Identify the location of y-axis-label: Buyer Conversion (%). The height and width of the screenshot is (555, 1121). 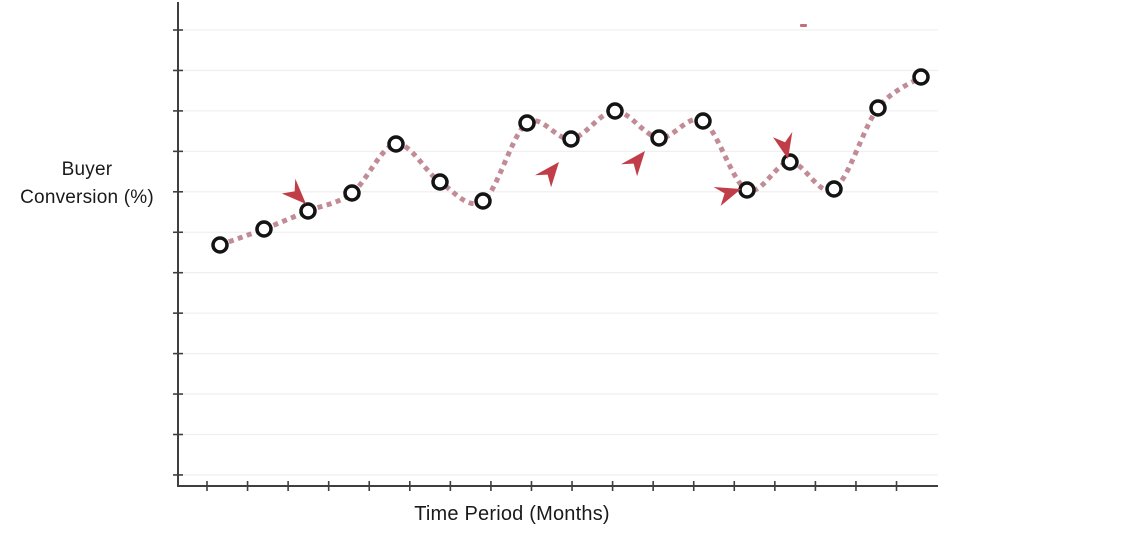
(87, 184).